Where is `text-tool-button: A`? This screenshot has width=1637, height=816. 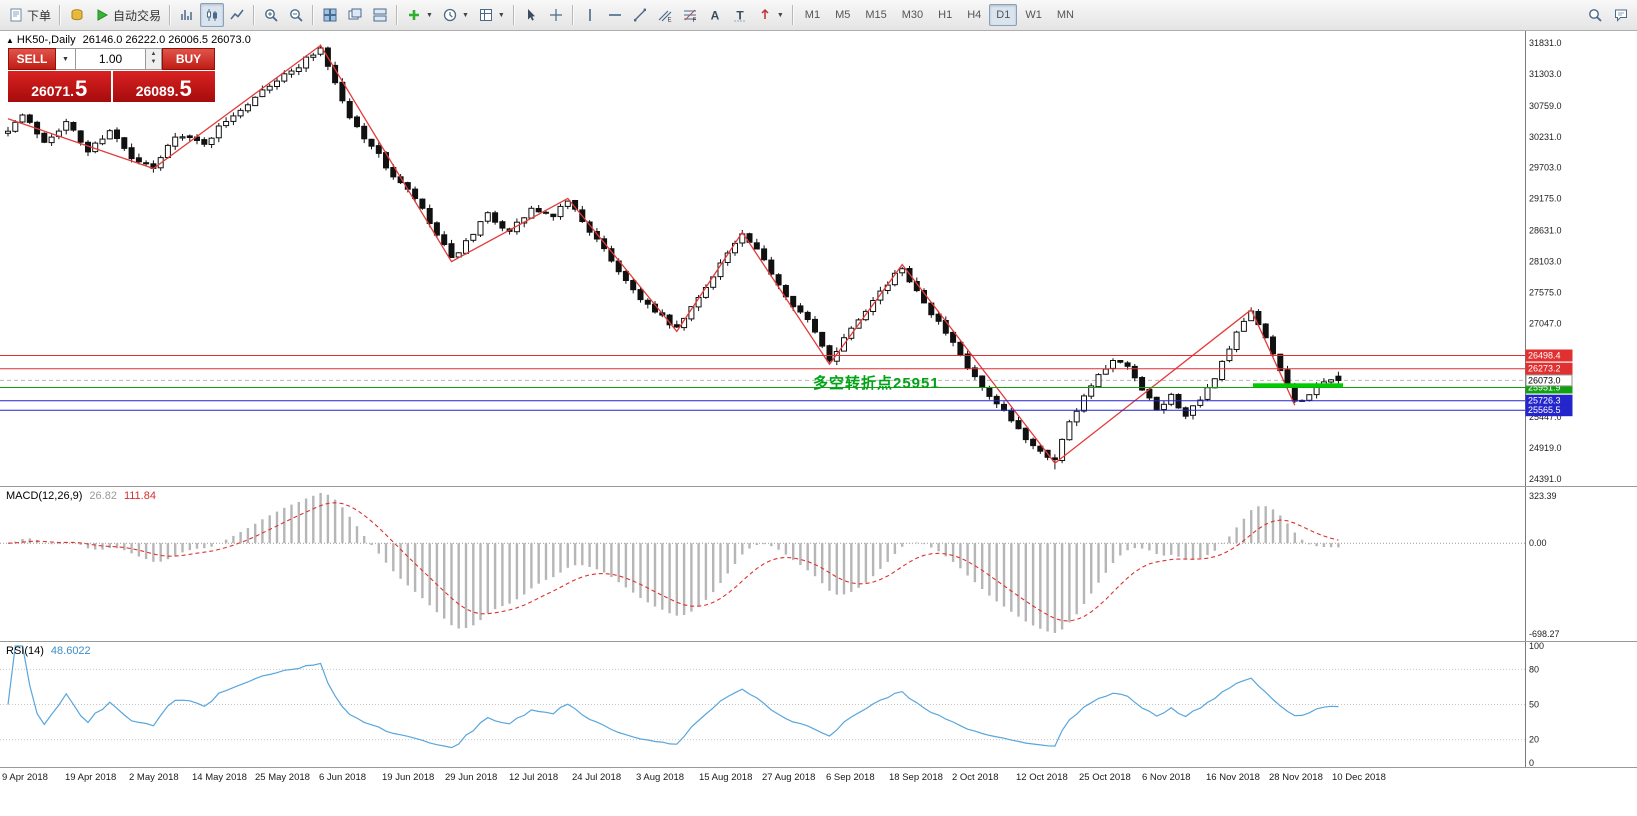
text-tool-button: A is located at coordinates (715, 15).